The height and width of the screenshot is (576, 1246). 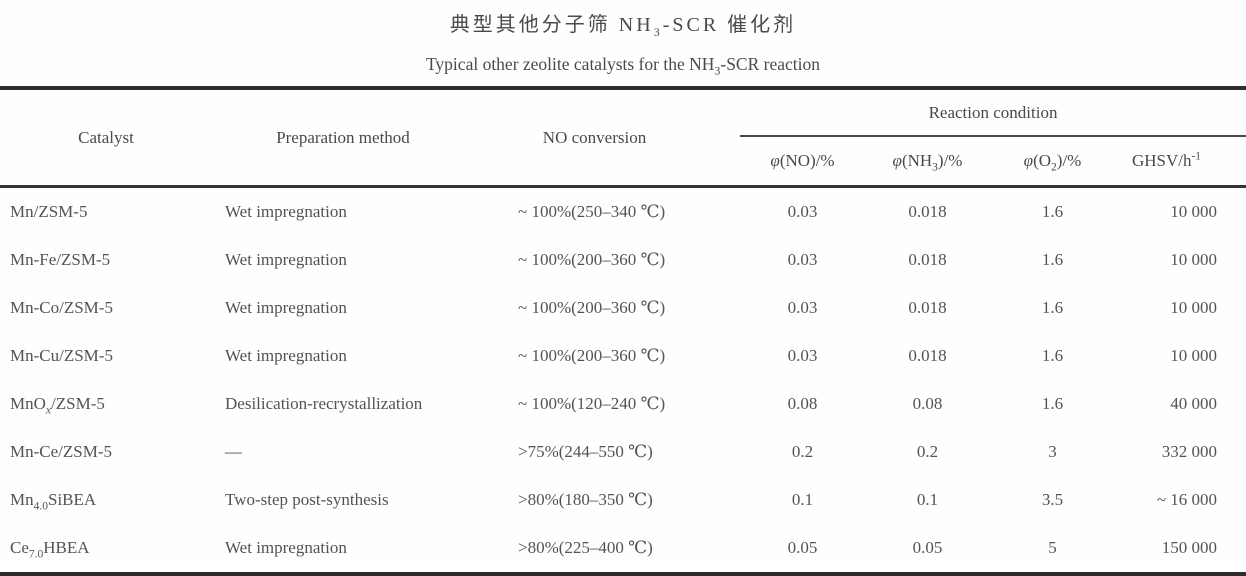 What do you see at coordinates (1052, 499) in the screenshot?
I see `table-cell: 3.5` at bounding box center [1052, 499].